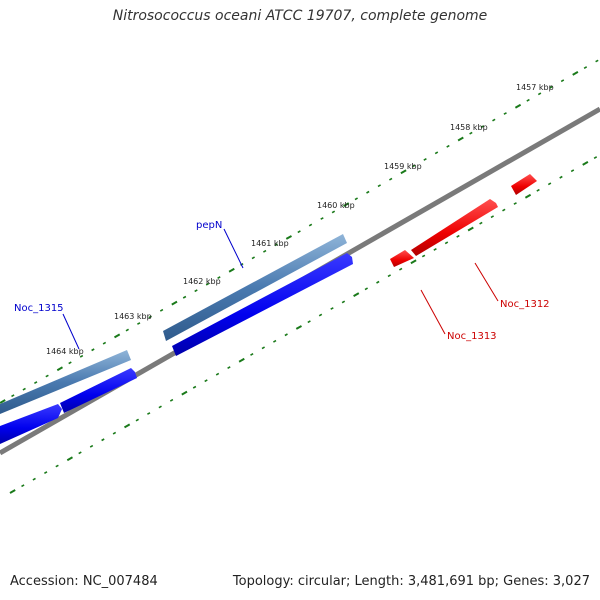 Image resolution: width=600 pixels, height=600 pixels. What do you see at coordinates (524, 184) in the screenshot?
I see `cds-feature-upstream` at bounding box center [524, 184].